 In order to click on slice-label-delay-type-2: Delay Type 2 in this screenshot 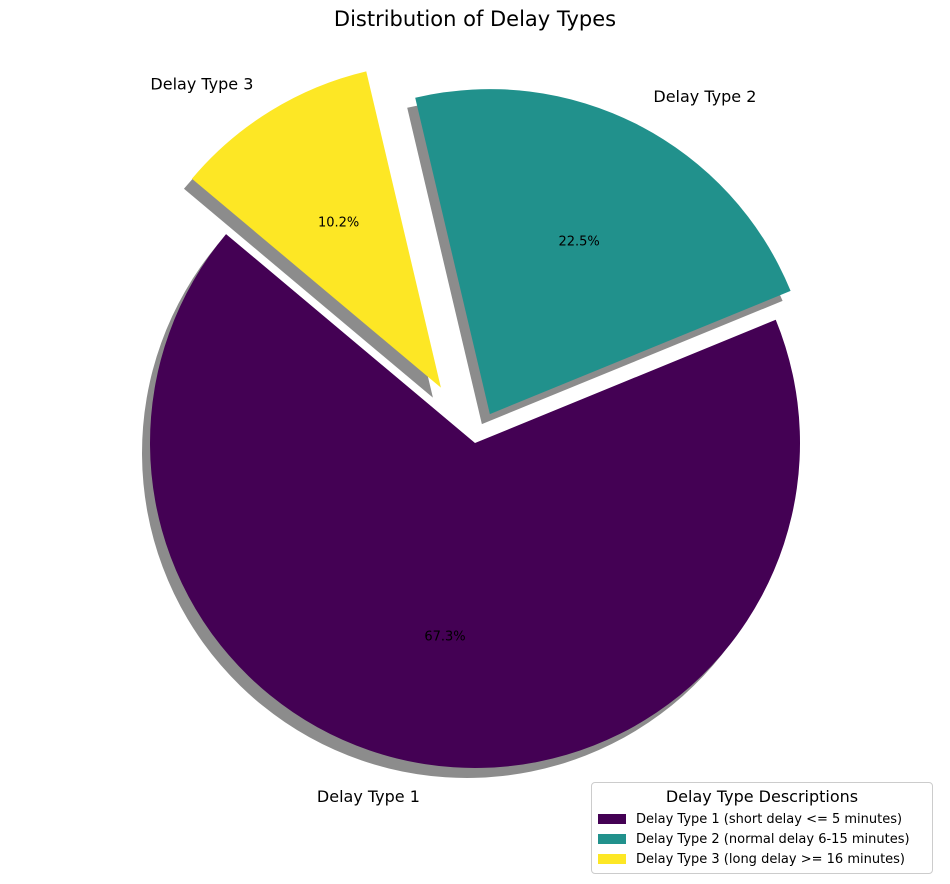, I will do `click(704, 96)`.